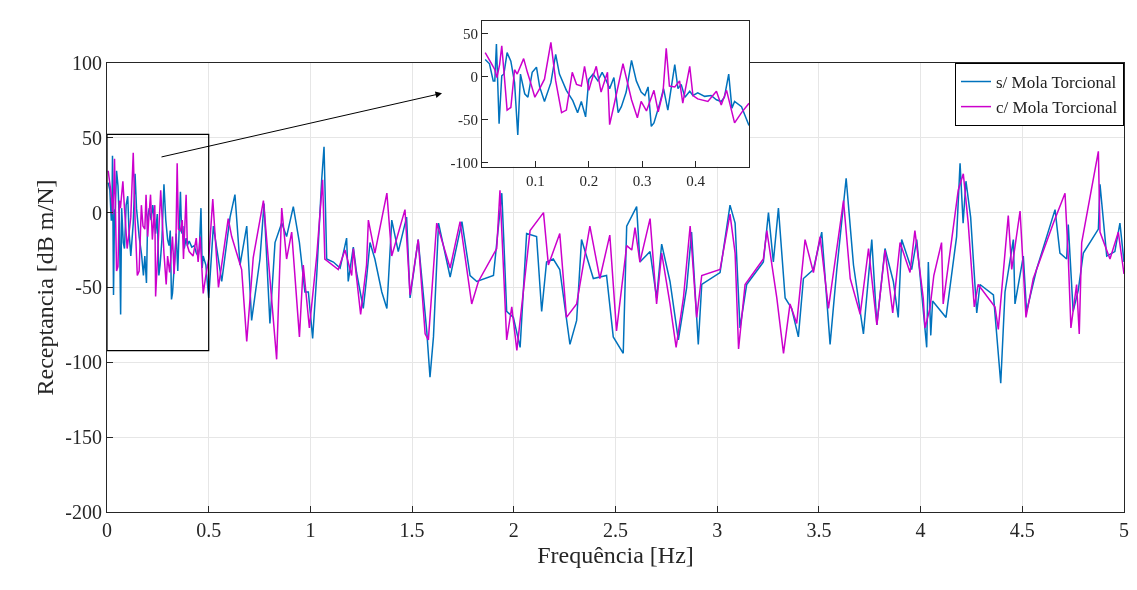  Describe the element at coordinates (45, 287) in the screenshot. I see `y-axis-title: Receptancia [dB m/N]` at that location.